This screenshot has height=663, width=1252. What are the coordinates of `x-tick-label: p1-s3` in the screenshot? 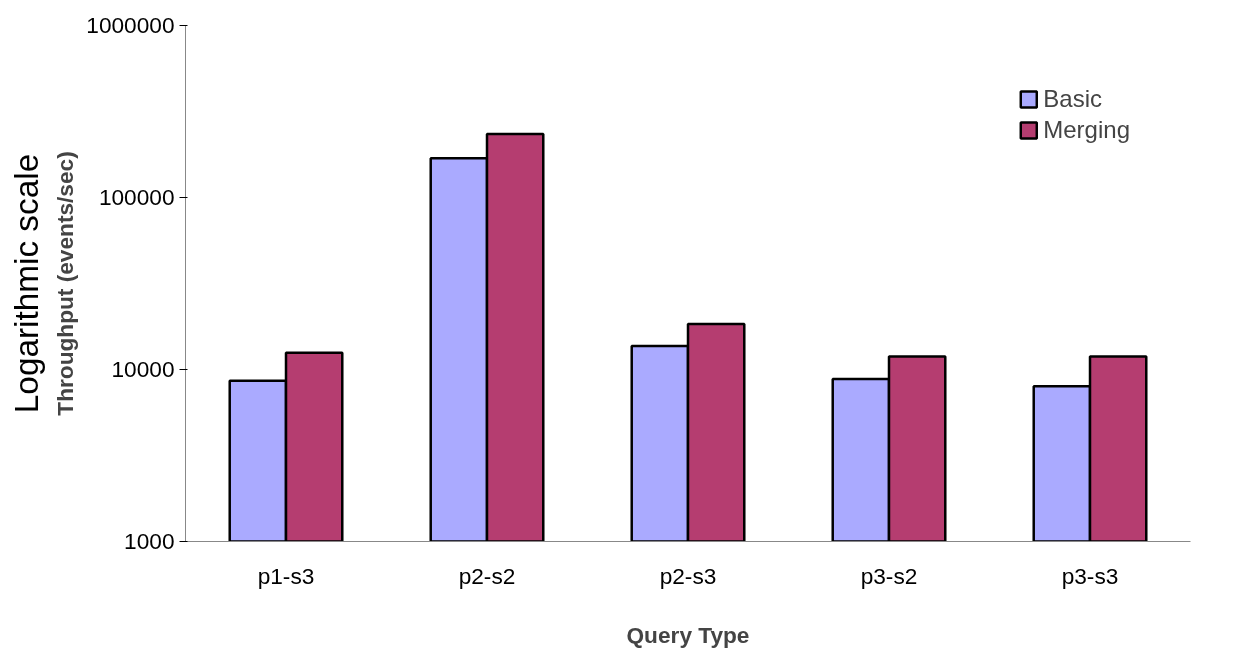 It's located at (286, 575).